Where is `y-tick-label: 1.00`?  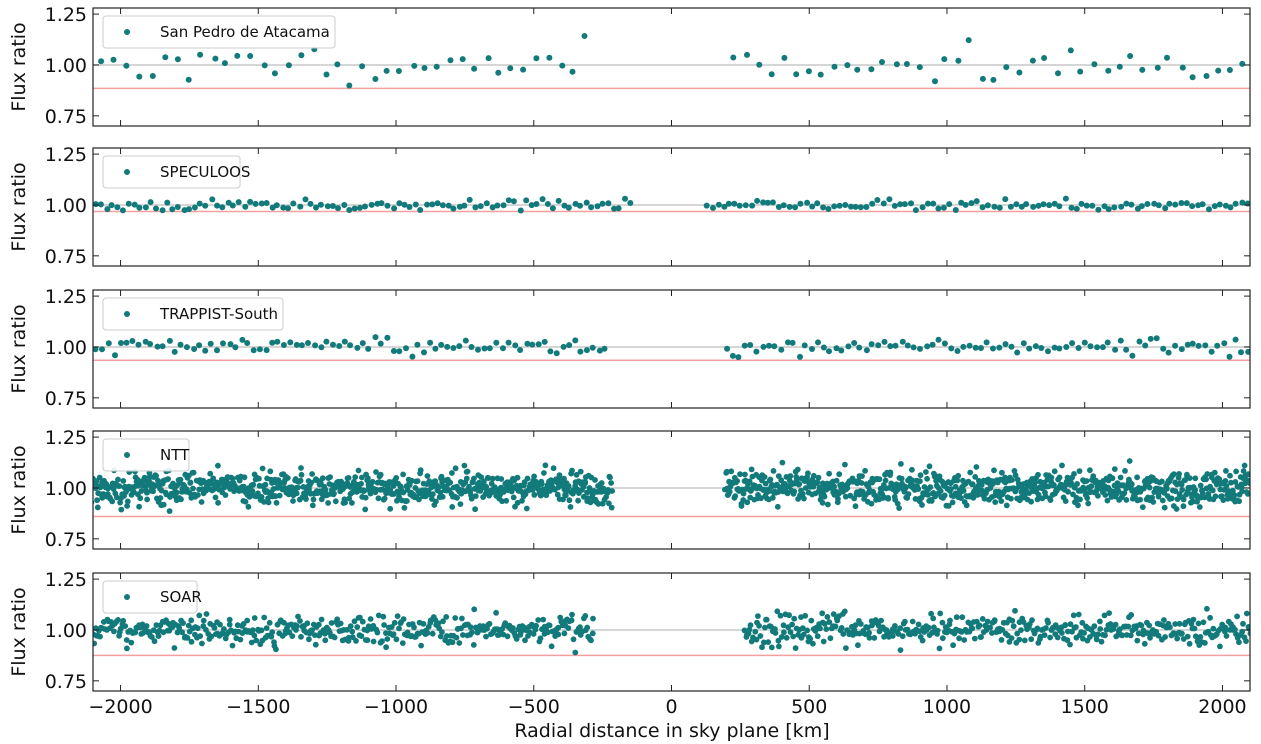
y-tick-label: 1.00 is located at coordinates (66, 206).